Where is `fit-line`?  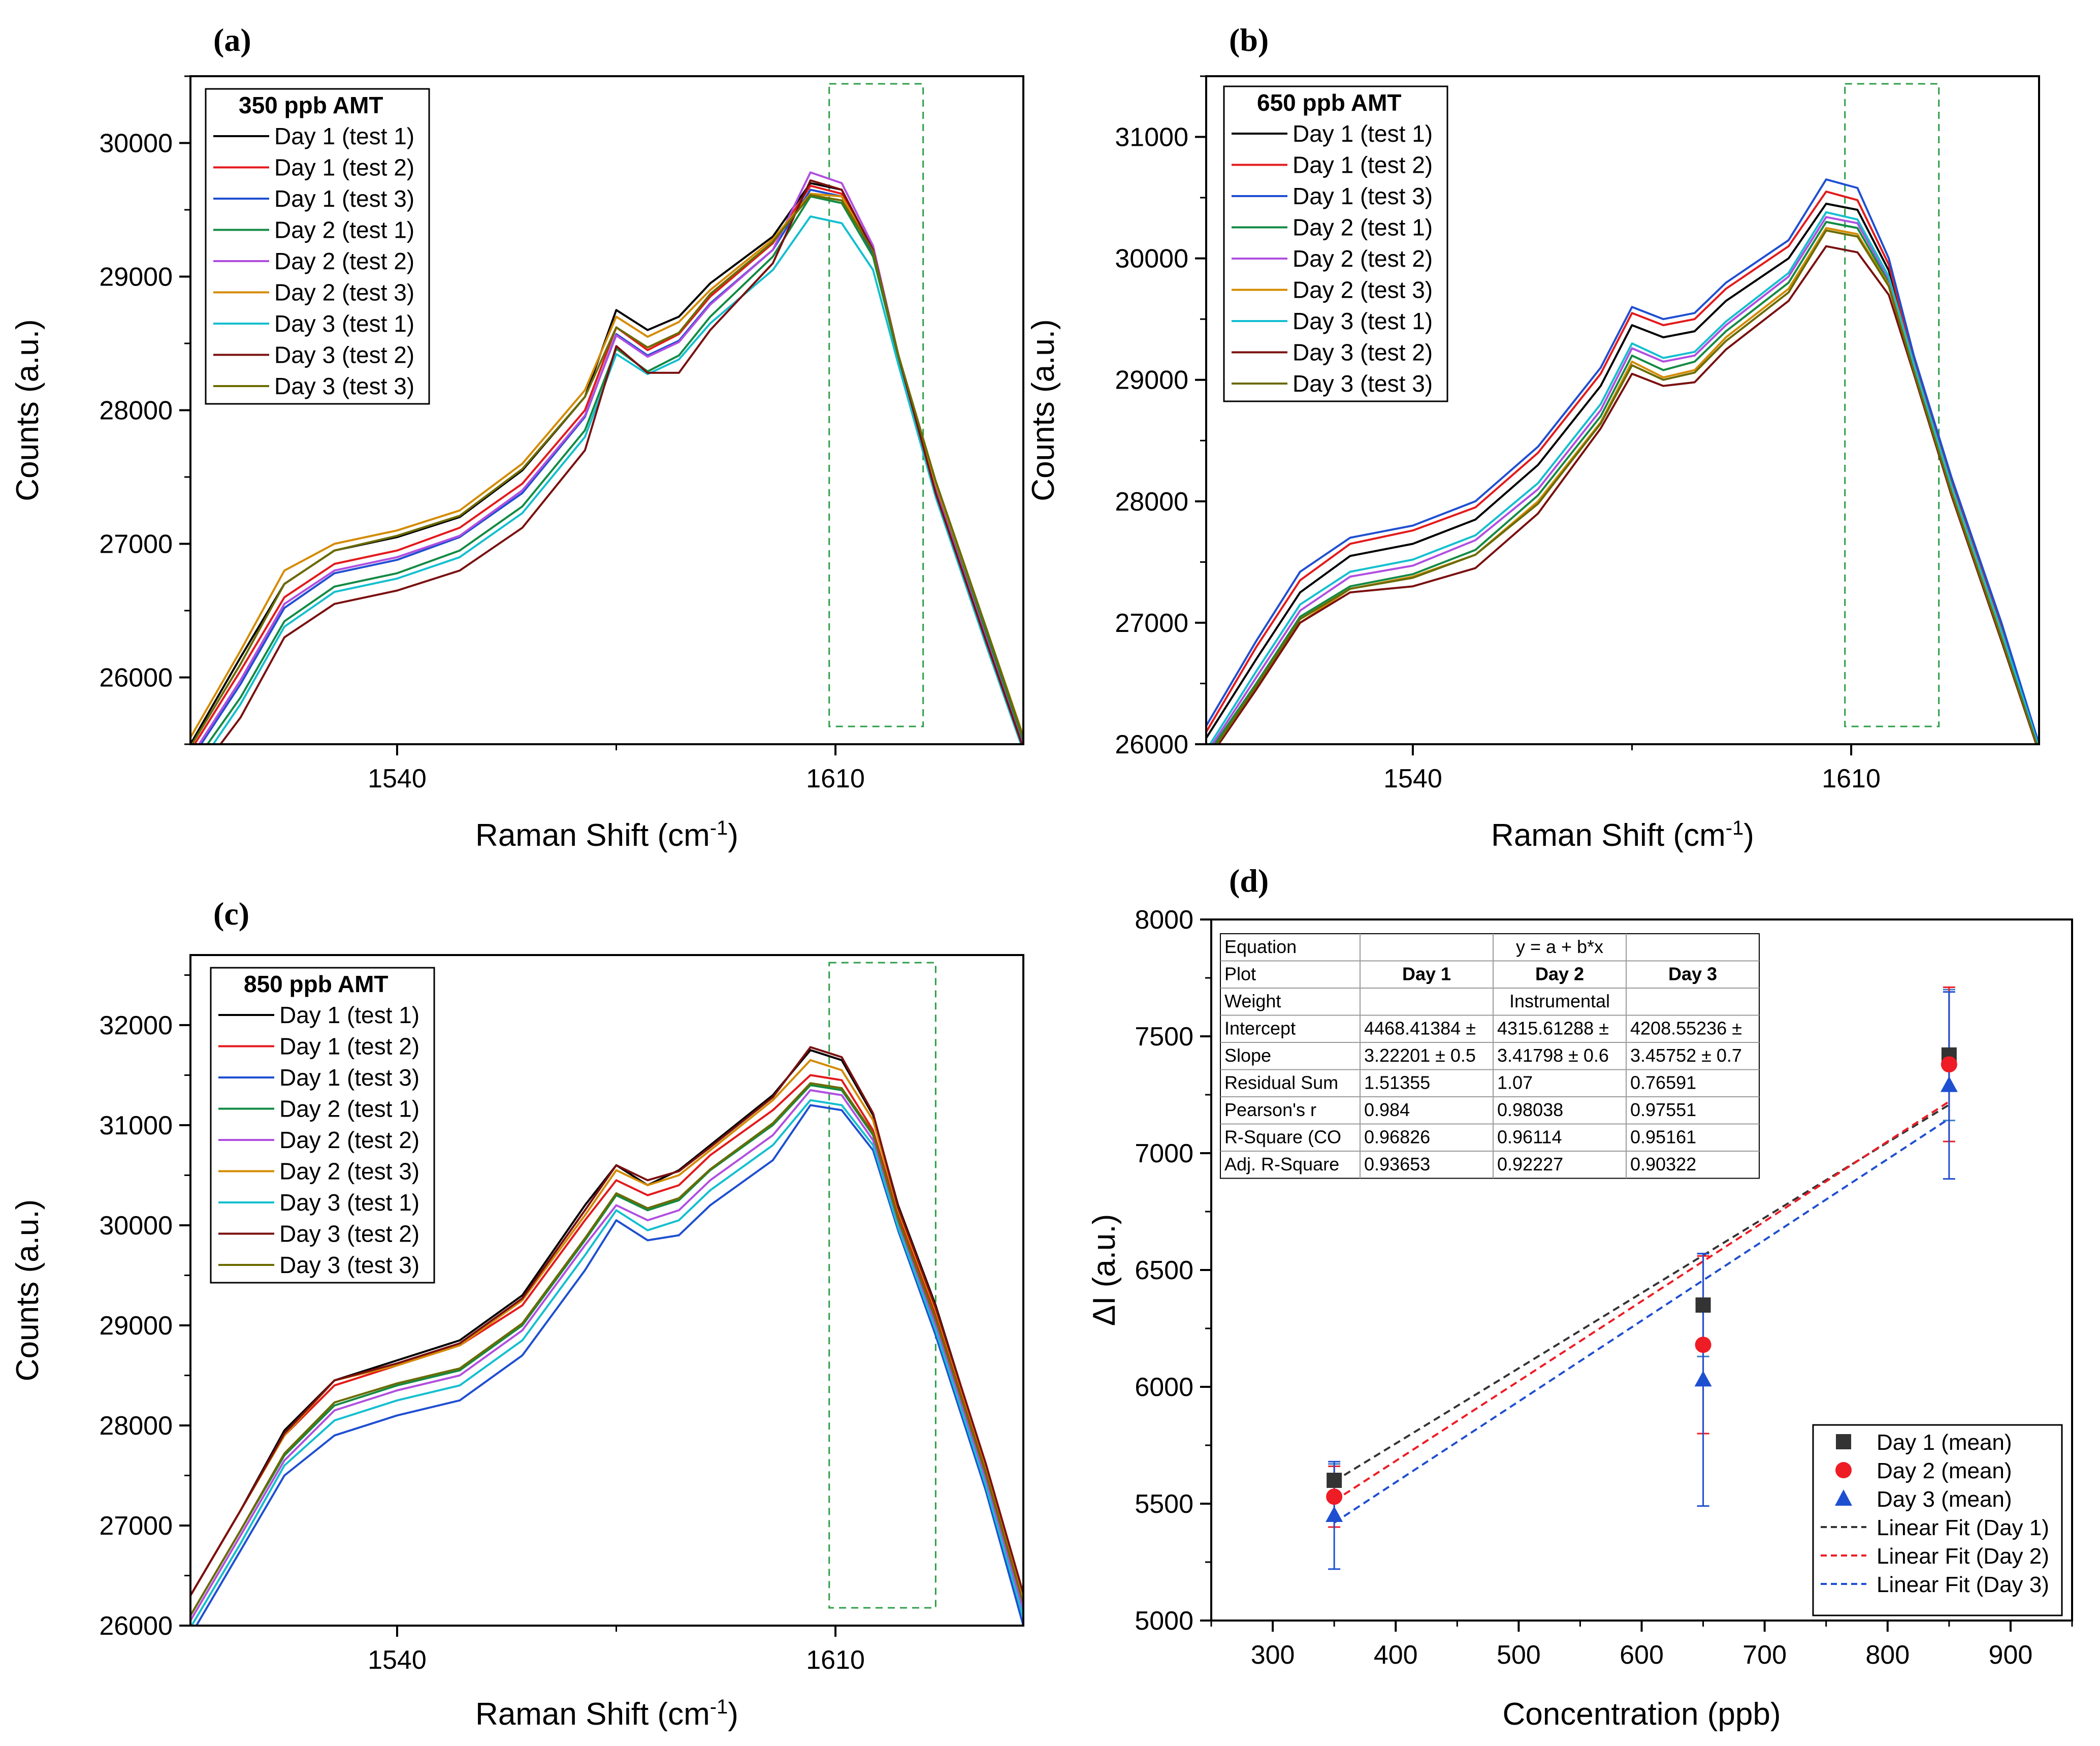 fit-line is located at coordinates (1642, 1301).